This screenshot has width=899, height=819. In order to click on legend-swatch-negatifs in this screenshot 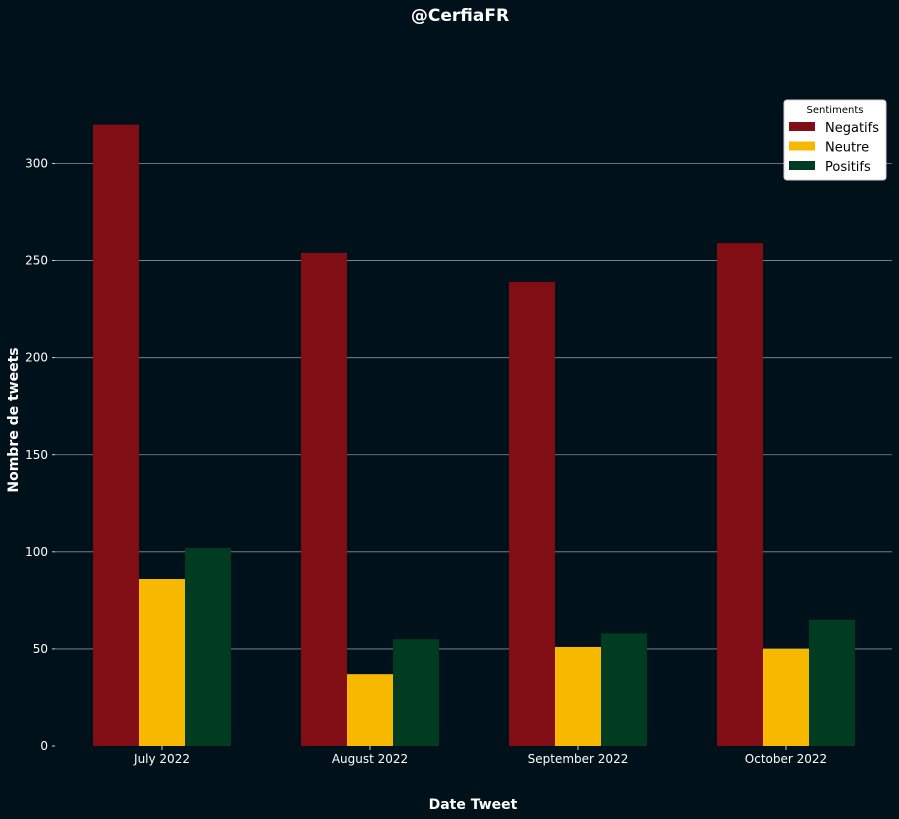, I will do `click(802, 126)`.